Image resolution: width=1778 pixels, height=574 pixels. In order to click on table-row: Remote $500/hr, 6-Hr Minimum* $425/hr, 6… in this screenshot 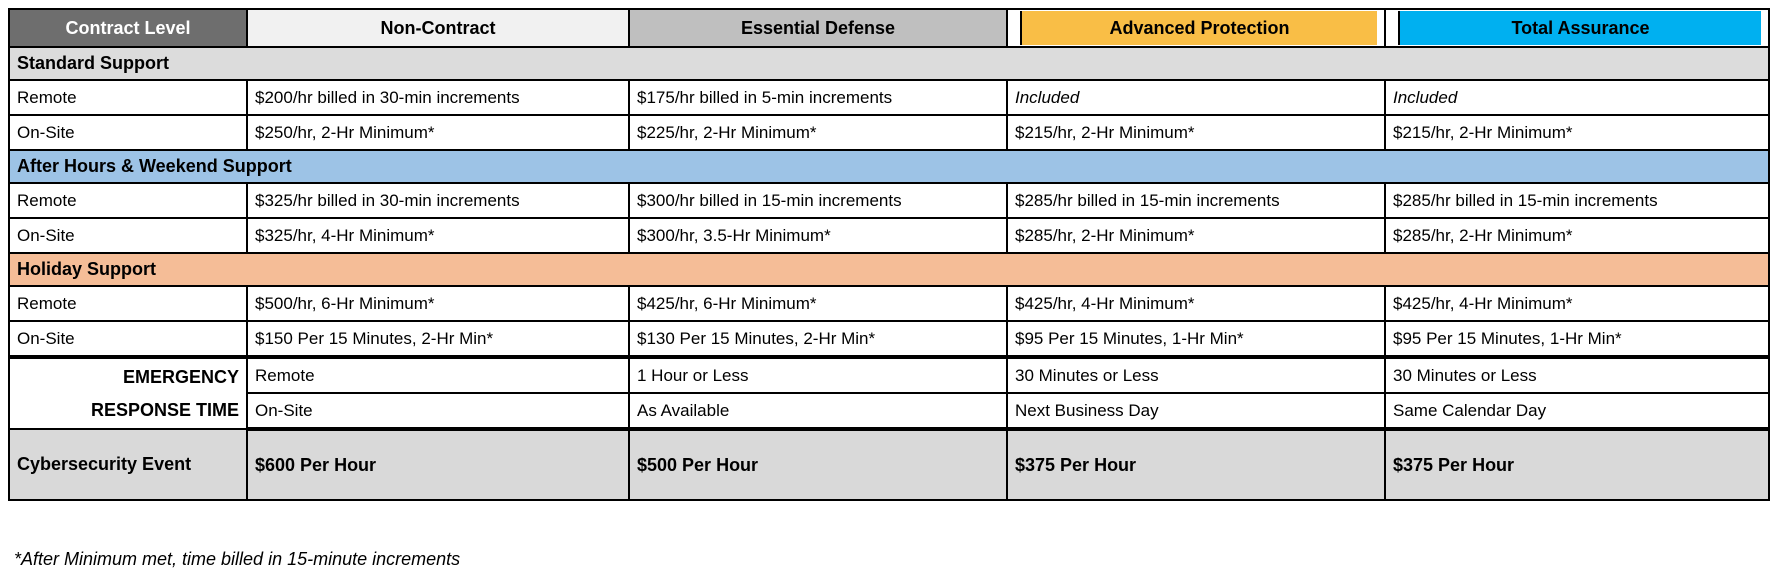, I will do `click(889, 303)`.